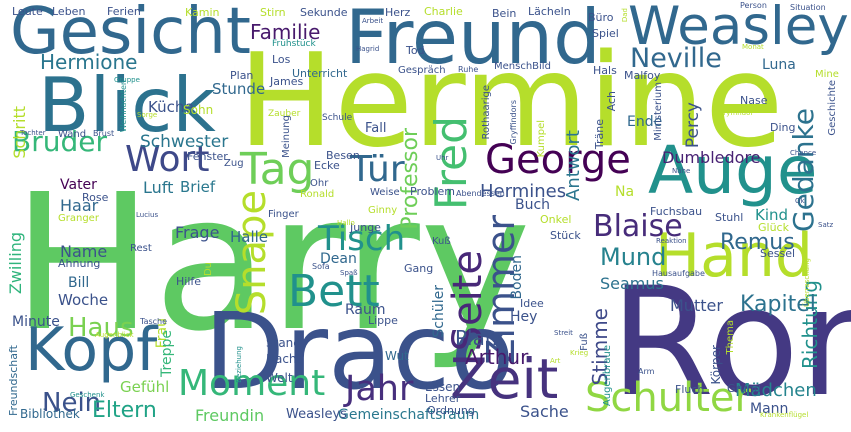  I want to click on word-george: George, so click(558, 160).